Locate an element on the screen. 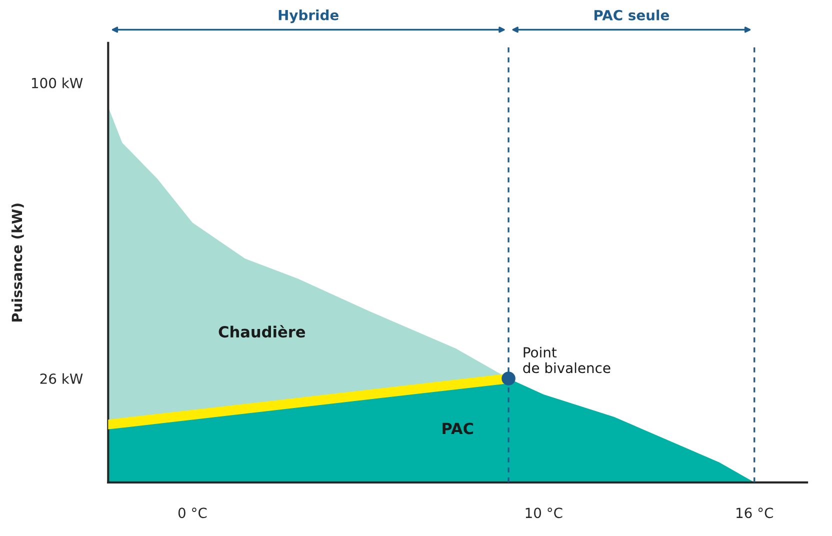 The height and width of the screenshot is (536, 832). series-label: PAC is located at coordinates (458, 428).